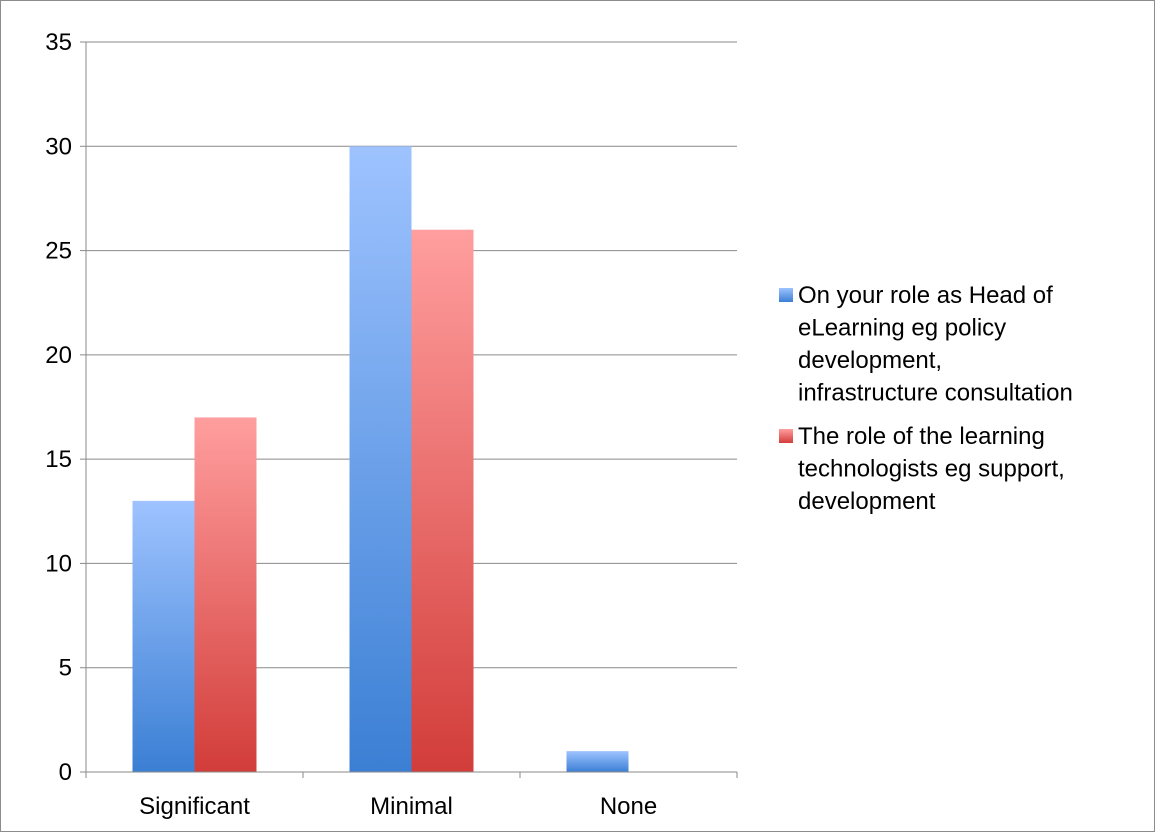  What do you see at coordinates (925, 295) in the screenshot?
I see `legend-label: On your role as Head of` at bounding box center [925, 295].